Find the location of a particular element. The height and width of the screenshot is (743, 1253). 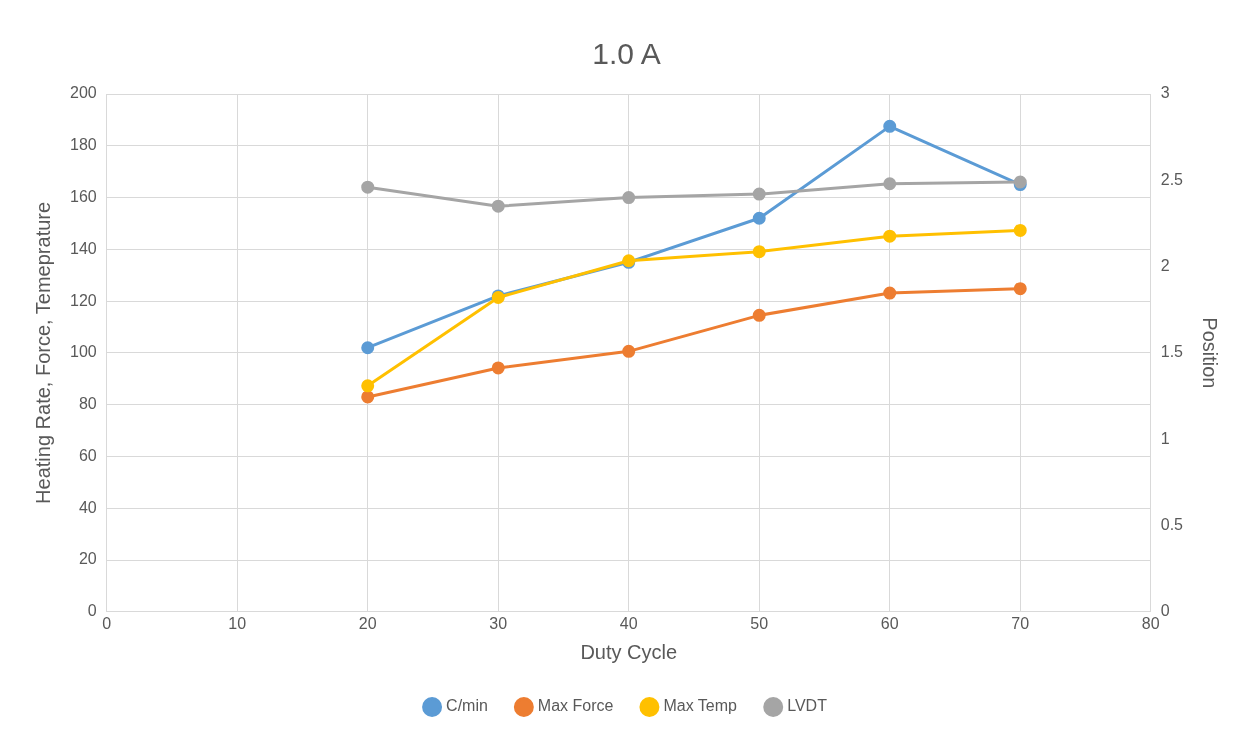

x-tick-label: 0 is located at coordinates (107, 623).